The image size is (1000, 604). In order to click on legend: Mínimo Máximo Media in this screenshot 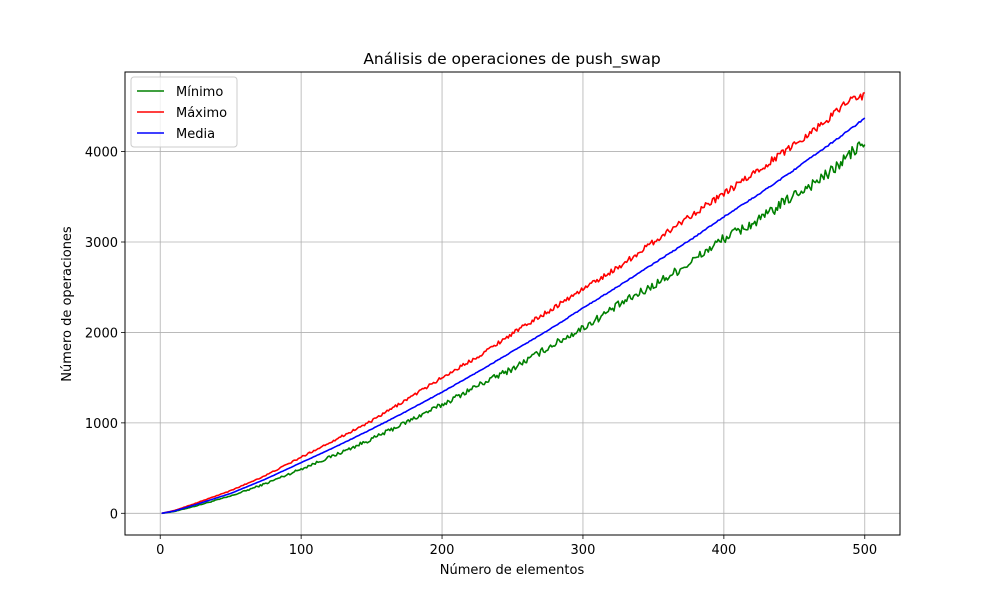, I will do `click(184, 112)`.